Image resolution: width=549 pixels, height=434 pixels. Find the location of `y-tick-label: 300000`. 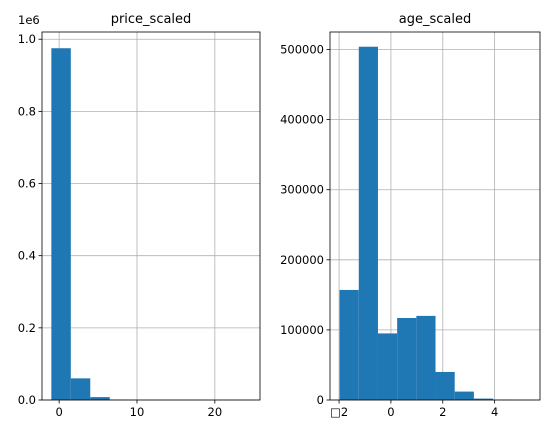

y-tick-label: 300000 is located at coordinates (302, 190).